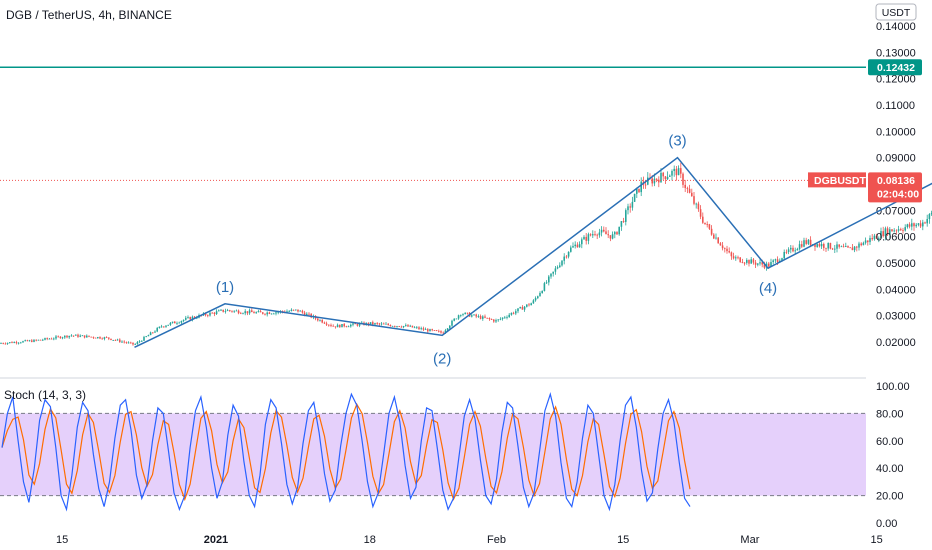 This screenshot has height=550, width=932. I want to click on currency-badge: USDT, so click(896, 12).